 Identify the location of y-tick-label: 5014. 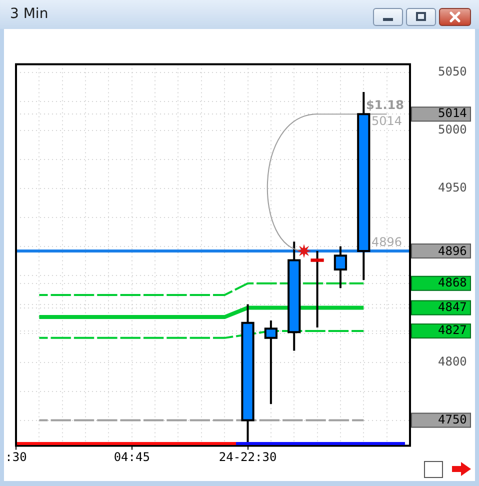
(452, 113).